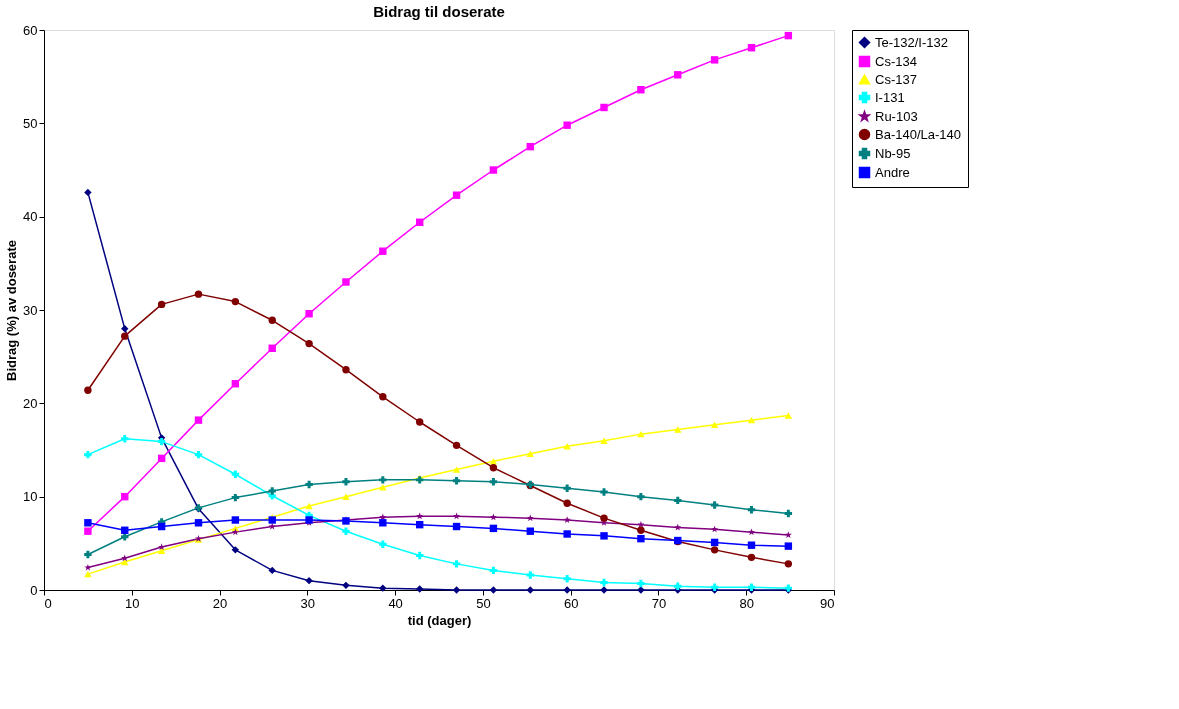 Image resolution: width=1179 pixels, height=709 pixels. Describe the element at coordinates (439, 11) in the screenshot. I see `chart-title: Bidrag til doserate` at that location.